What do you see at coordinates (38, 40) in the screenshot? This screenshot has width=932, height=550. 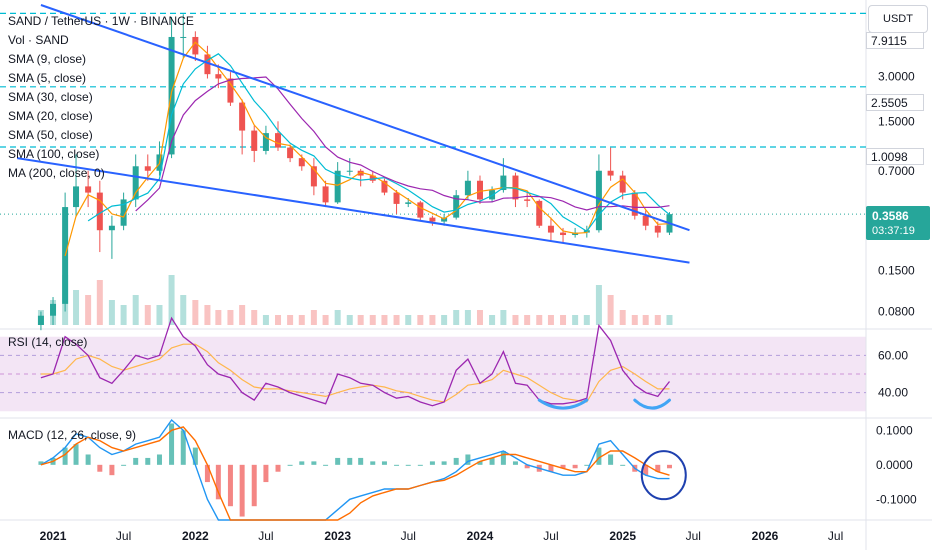 I see `legend-volume: Vol · SAND` at bounding box center [38, 40].